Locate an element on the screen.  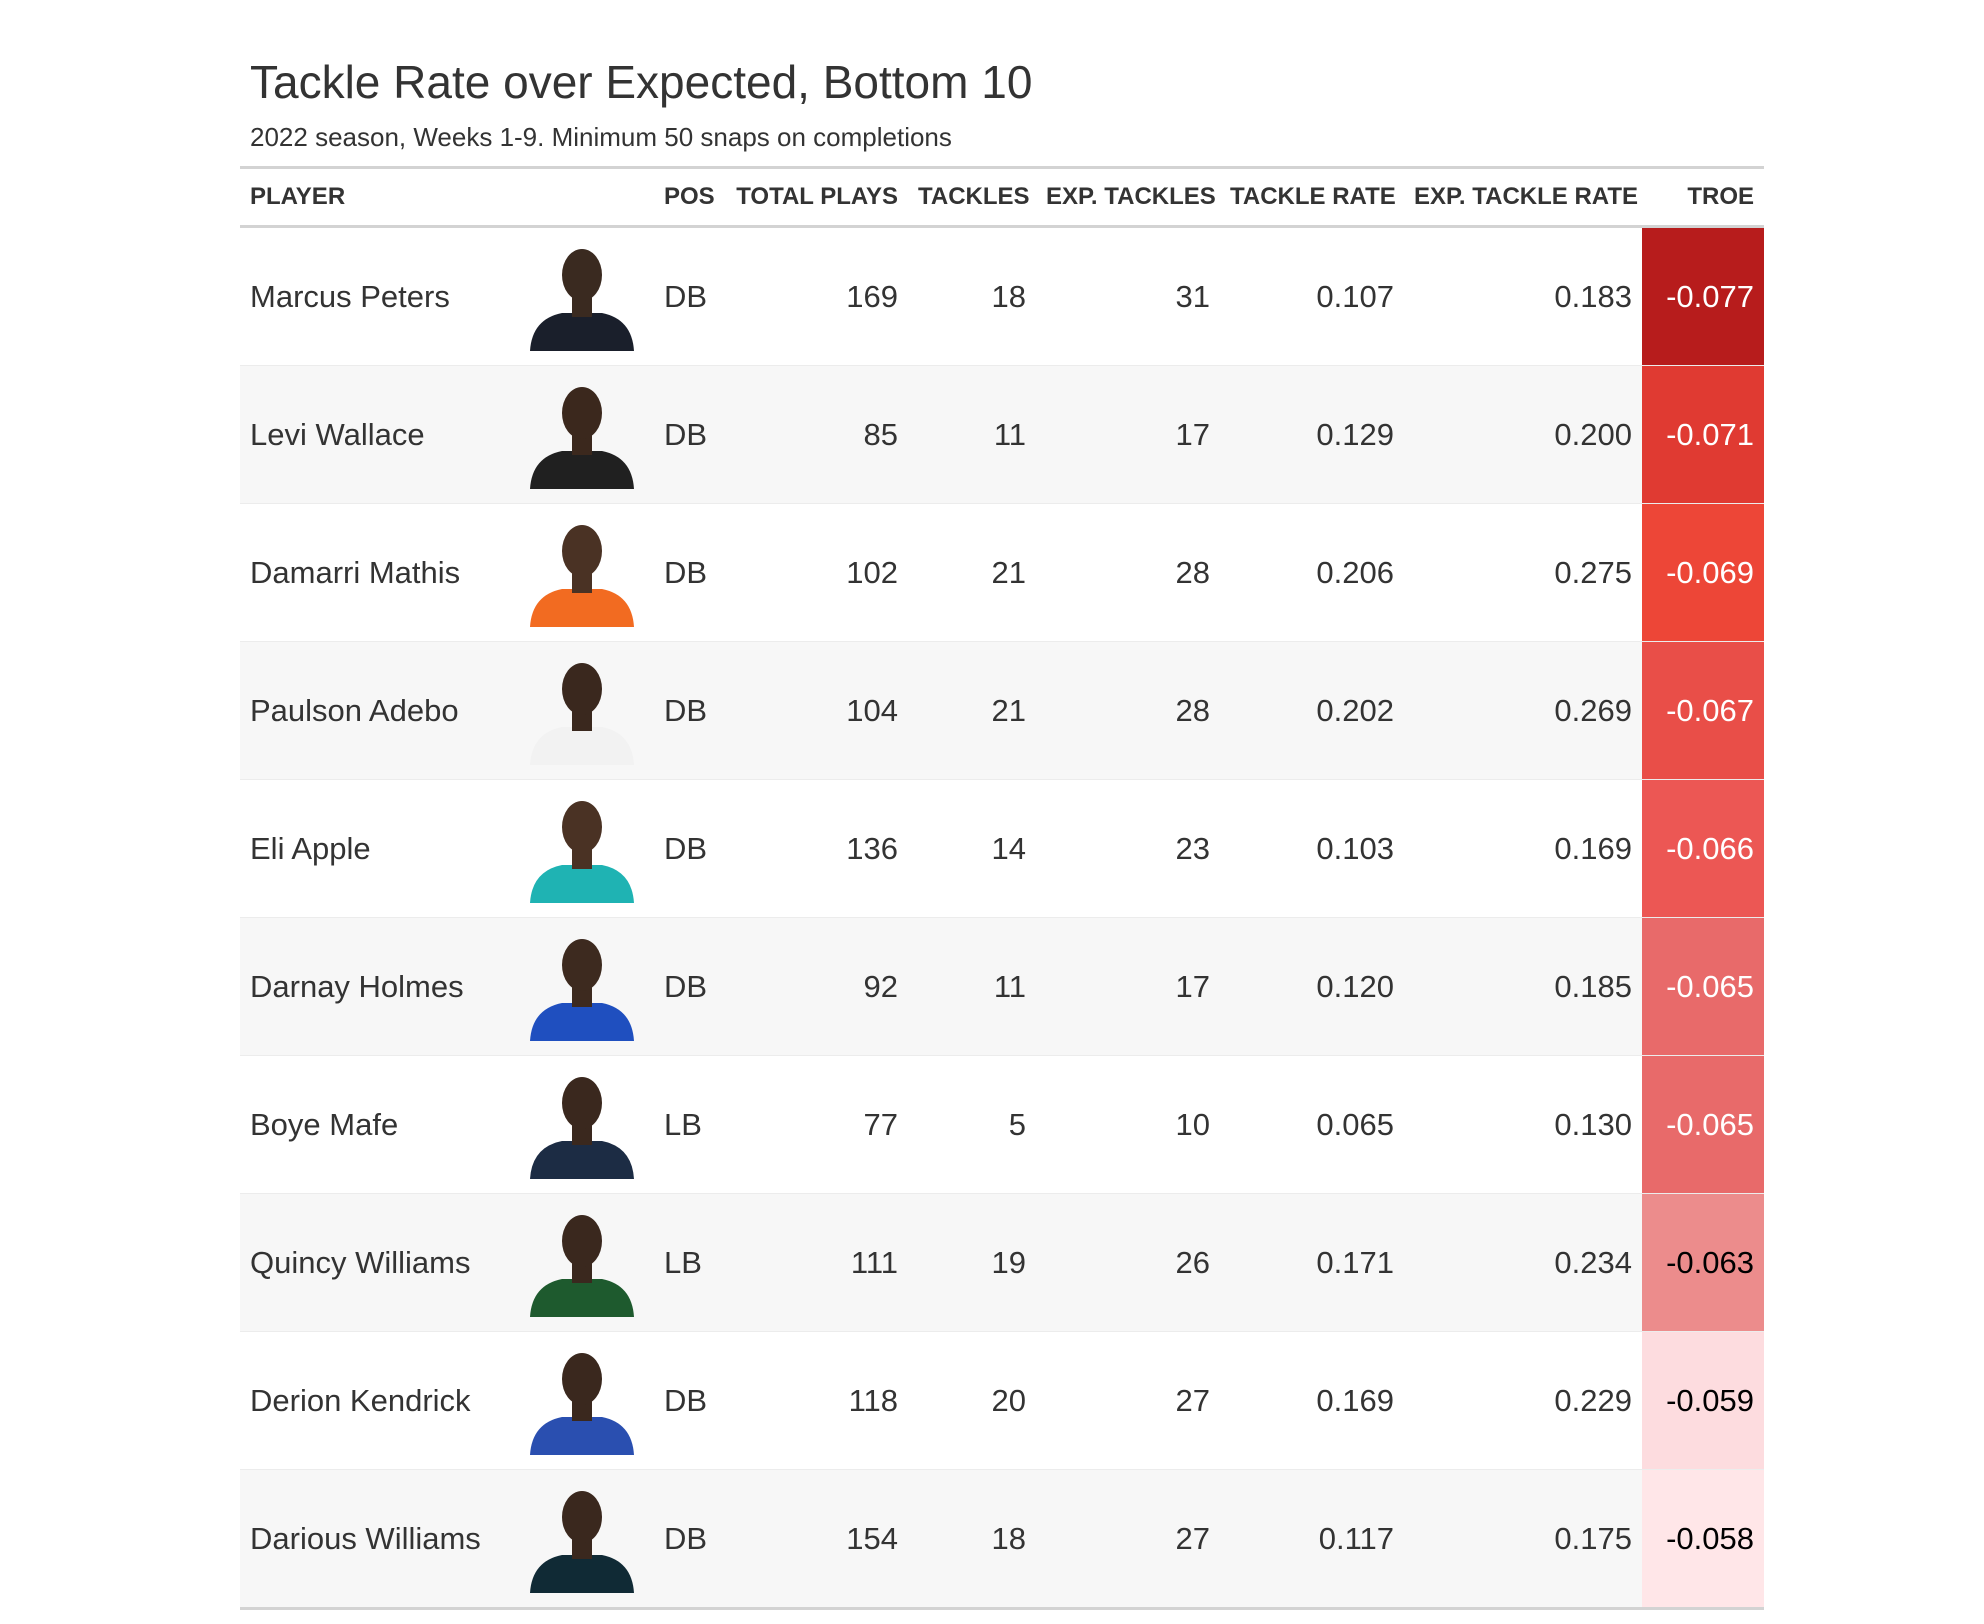
table-row: Boye Mafe LB 77 5 10 0.065 0.130 -0.065 is located at coordinates (1002, 1124).